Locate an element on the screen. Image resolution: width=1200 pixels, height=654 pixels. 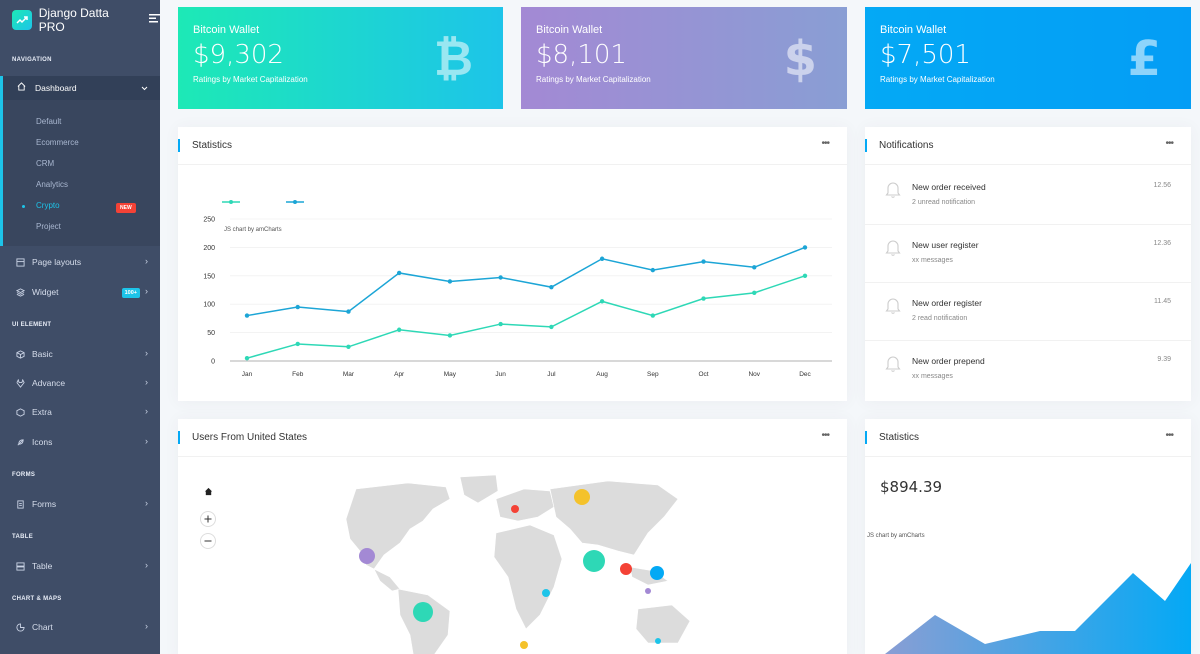
australia-shape is located at coordinates (663, 624).